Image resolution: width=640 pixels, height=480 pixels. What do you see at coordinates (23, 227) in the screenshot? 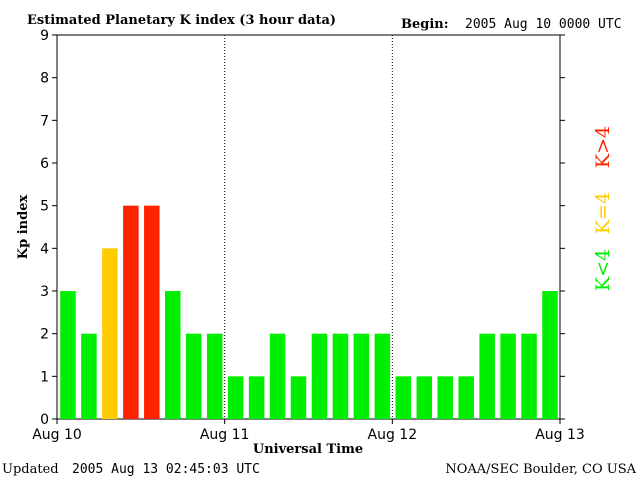
I see `y-axis-title: Kp index` at bounding box center [23, 227].